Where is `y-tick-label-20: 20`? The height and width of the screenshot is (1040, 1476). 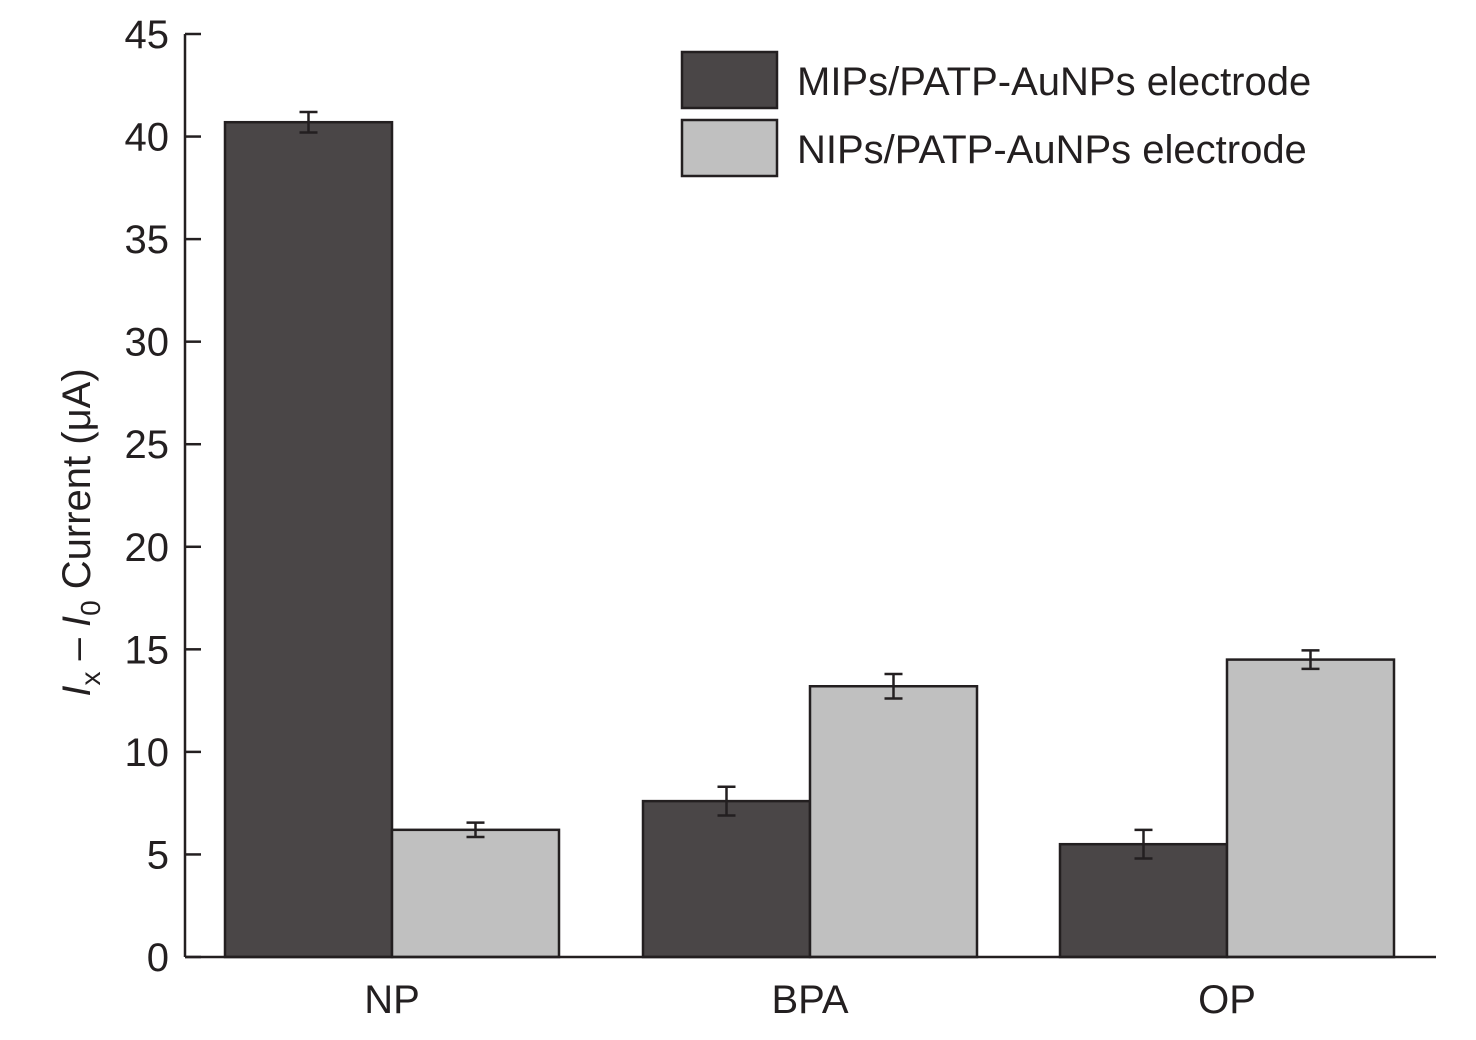 y-tick-label-20: 20 is located at coordinates (147, 548).